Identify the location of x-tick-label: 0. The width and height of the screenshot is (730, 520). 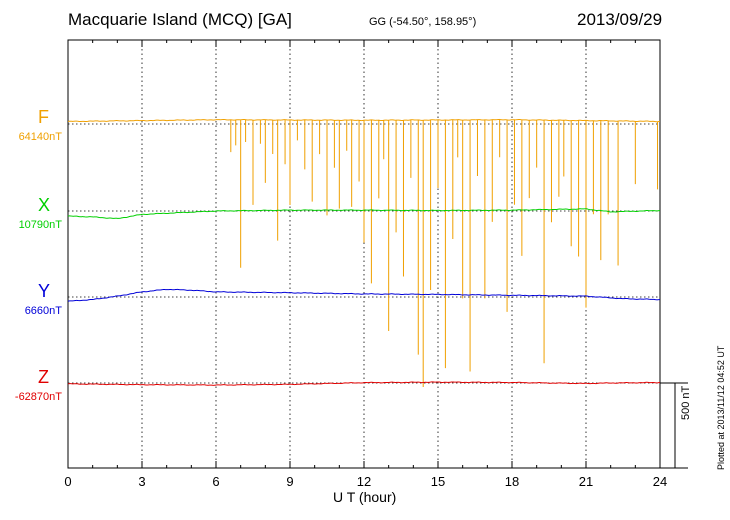
(68, 481).